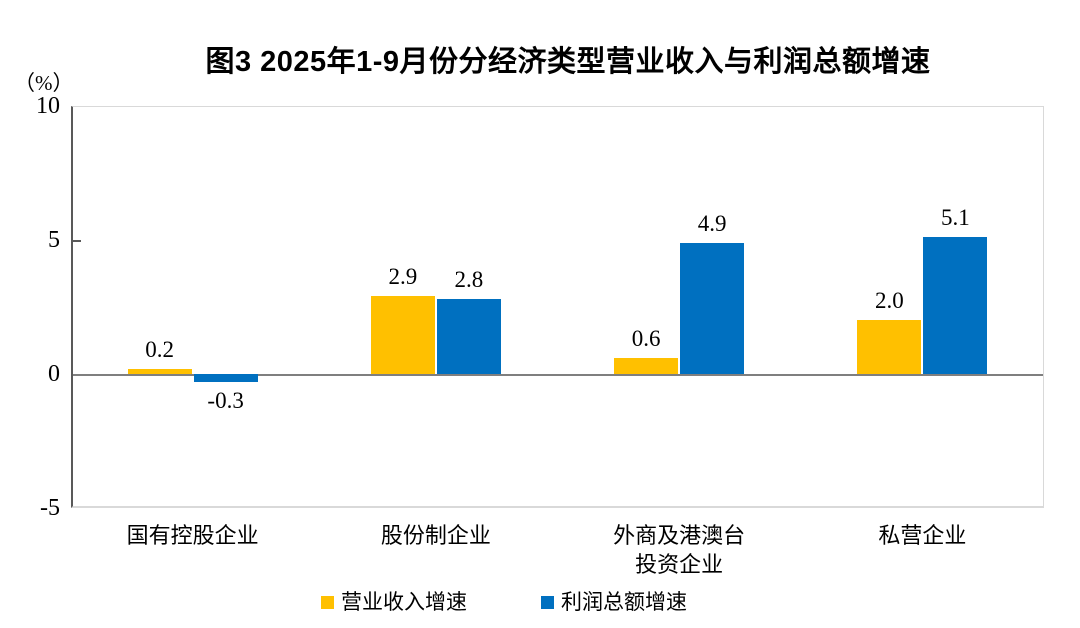 This screenshot has width=1080, height=628. What do you see at coordinates (50, 508) in the screenshot?
I see `y-tick-label: -5` at bounding box center [50, 508].